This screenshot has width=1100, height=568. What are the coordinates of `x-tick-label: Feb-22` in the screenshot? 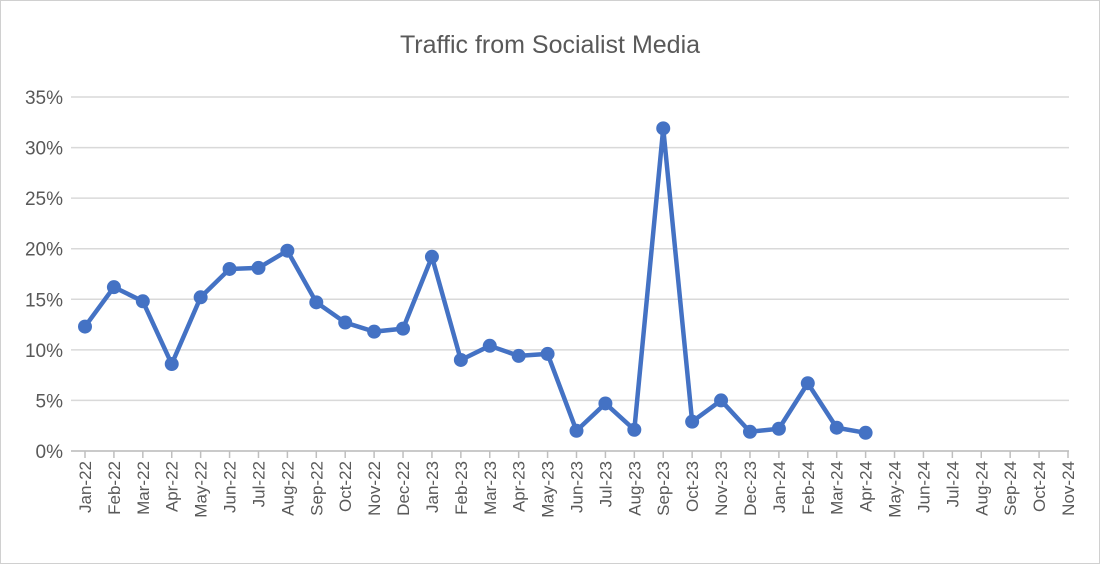 It's located at (114, 488).